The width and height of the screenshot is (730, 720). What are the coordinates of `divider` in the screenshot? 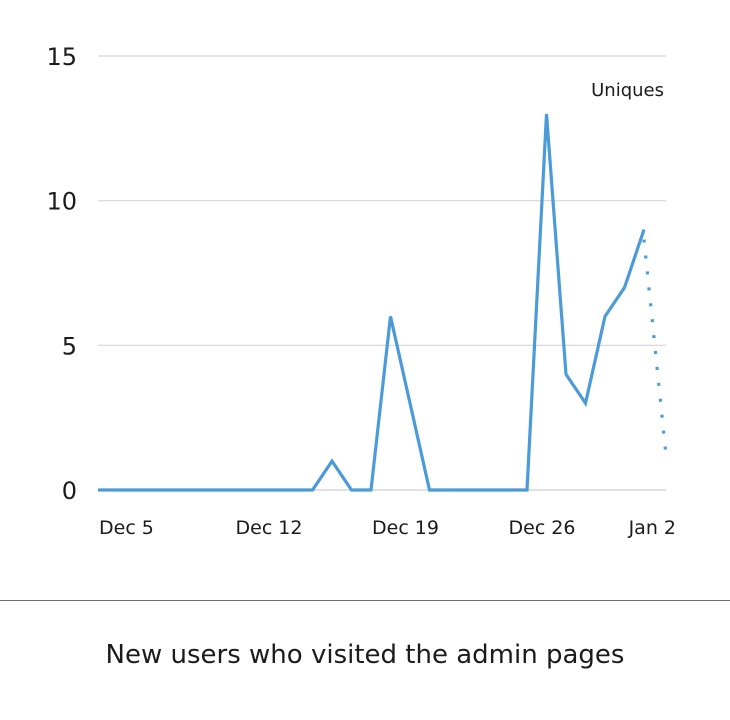 It's located at (365, 600).